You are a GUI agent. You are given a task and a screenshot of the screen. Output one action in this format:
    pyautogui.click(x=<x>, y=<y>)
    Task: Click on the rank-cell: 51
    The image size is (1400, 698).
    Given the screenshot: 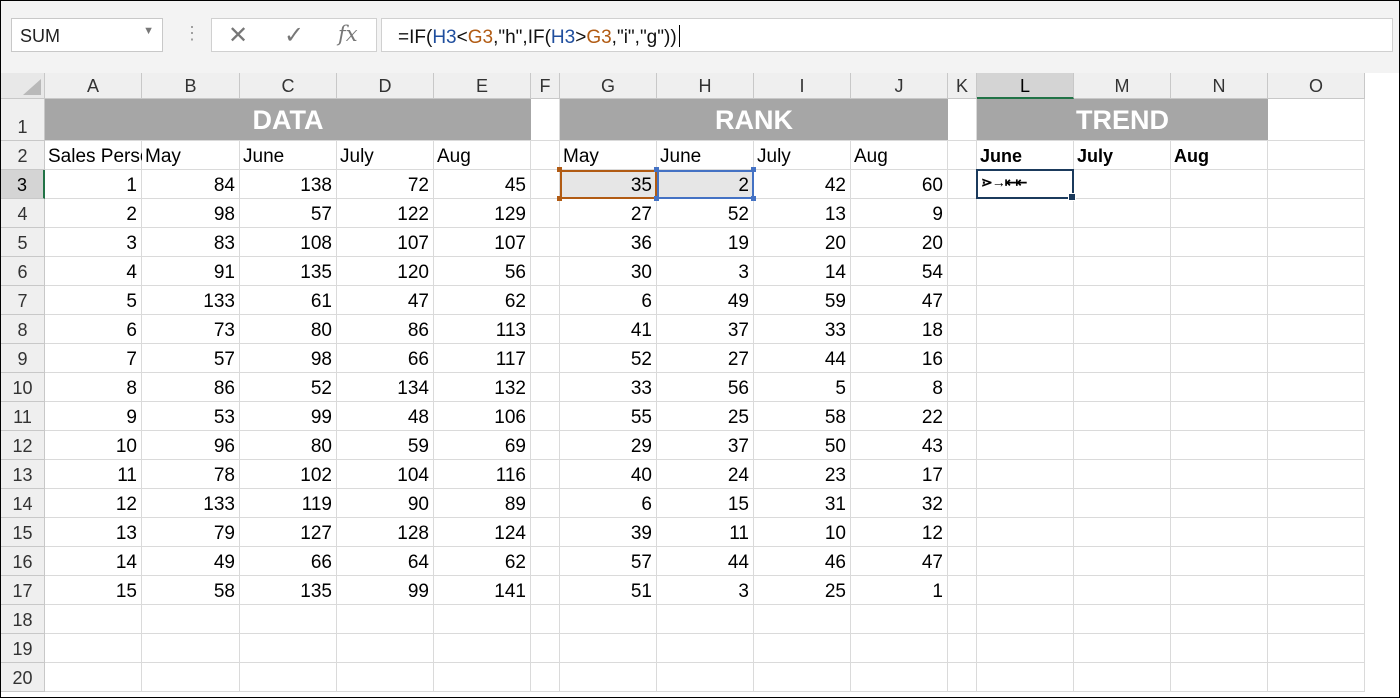 What is the action you would take?
    pyautogui.click(x=641, y=591)
    